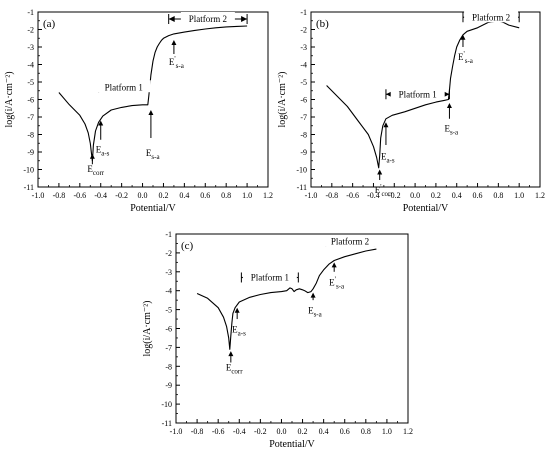 The image size is (550, 451). What do you see at coordinates (415, 195) in the screenshot?
I see `x-tick-label: 0.0` at bounding box center [415, 195].